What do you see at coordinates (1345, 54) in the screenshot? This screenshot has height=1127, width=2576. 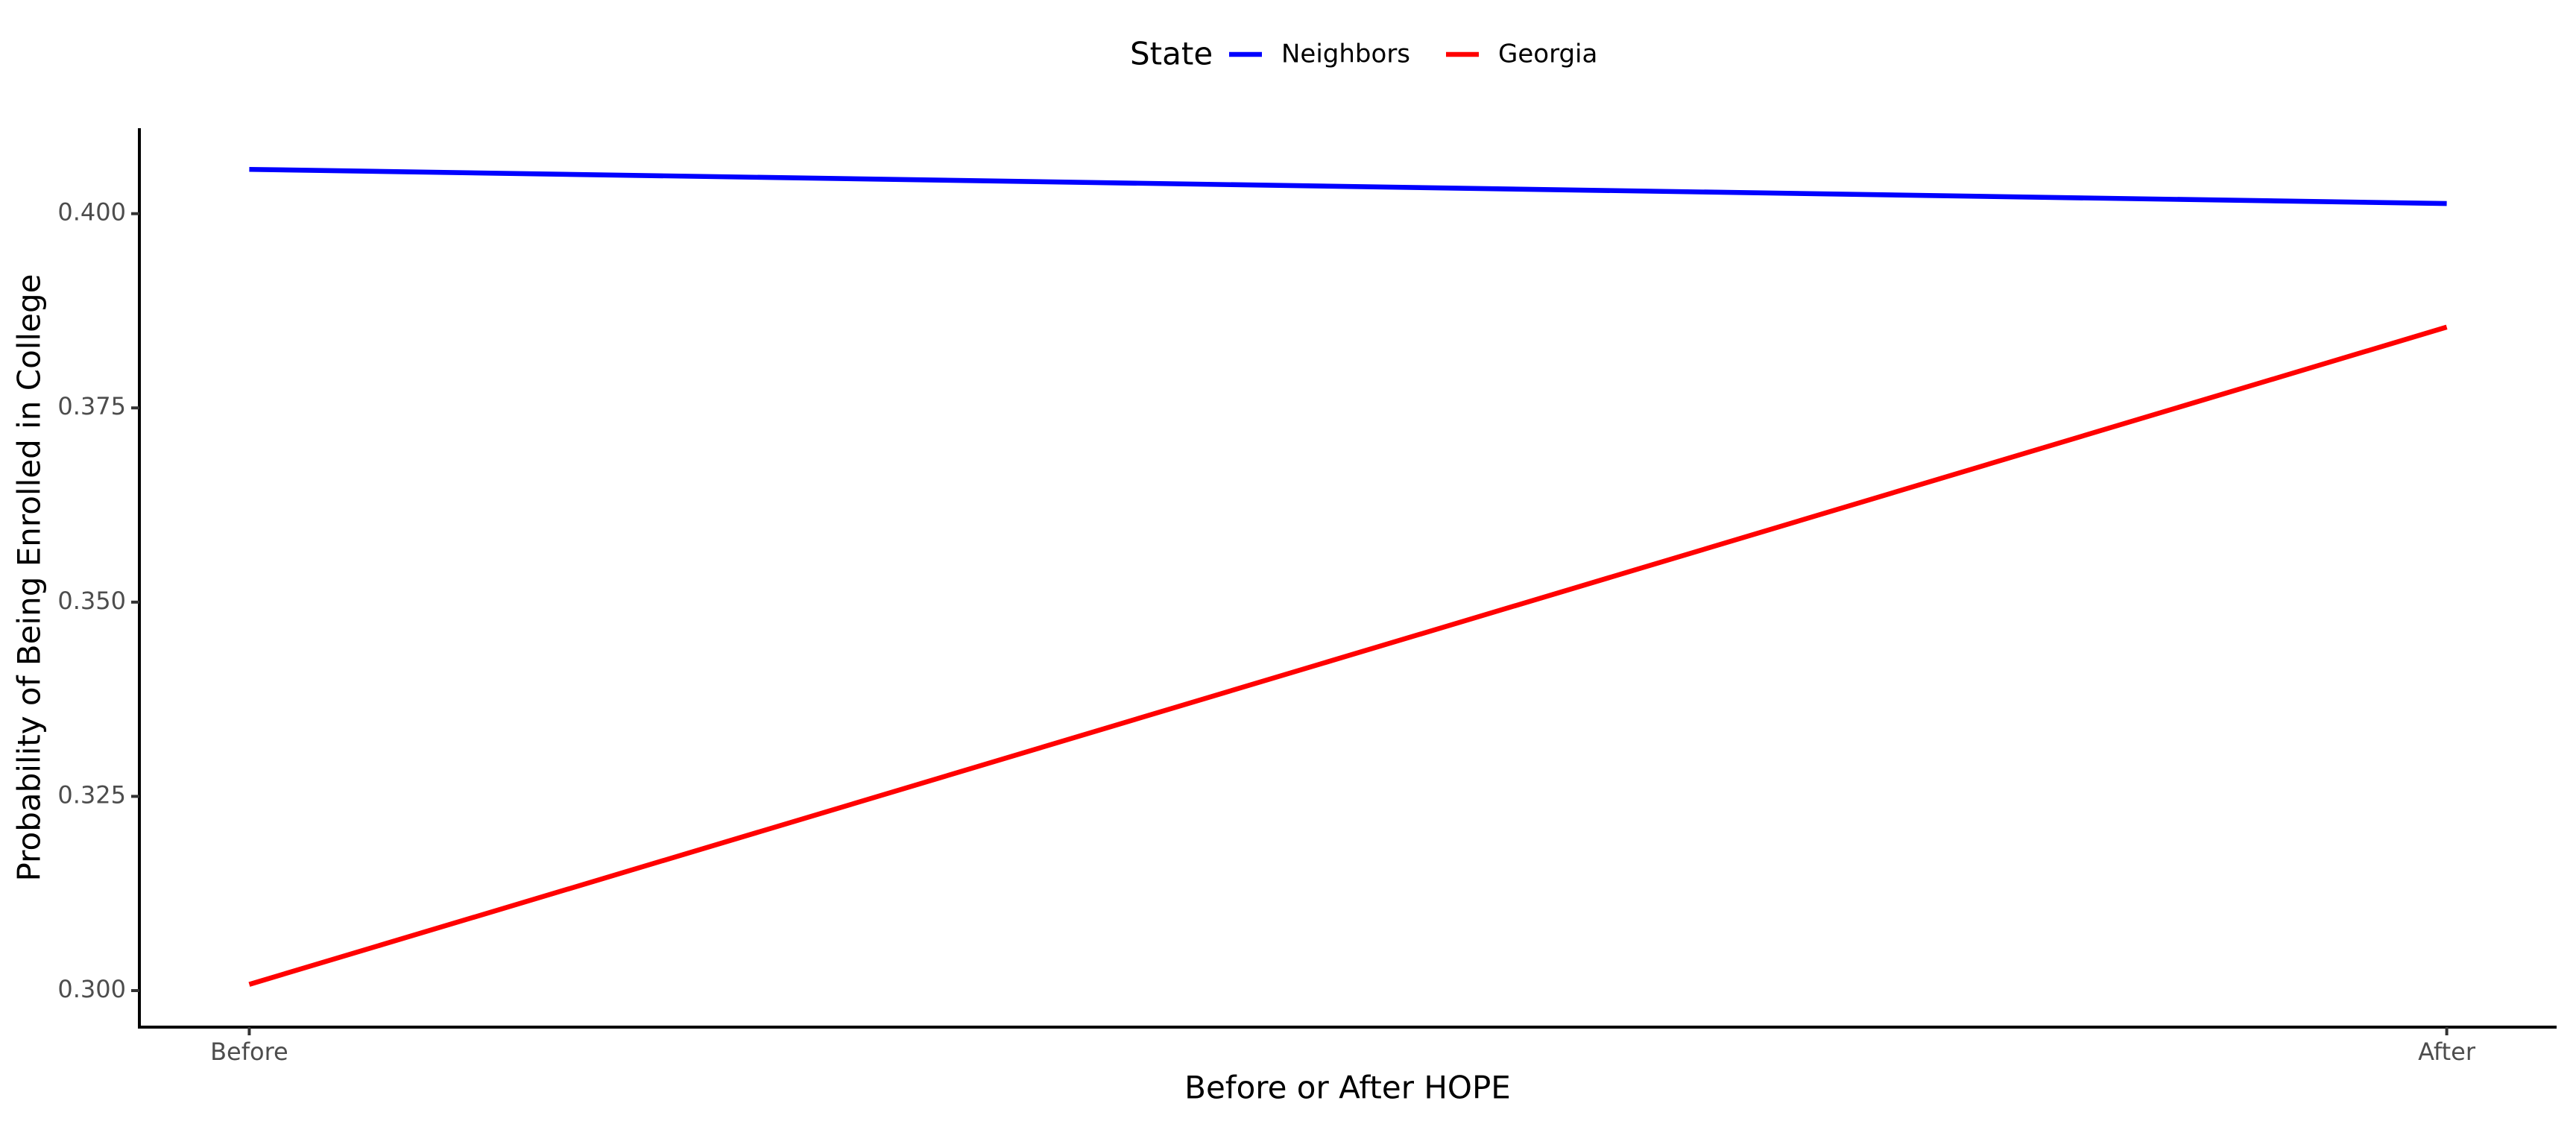 I see `legend-label: Neighbors` at bounding box center [1345, 54].